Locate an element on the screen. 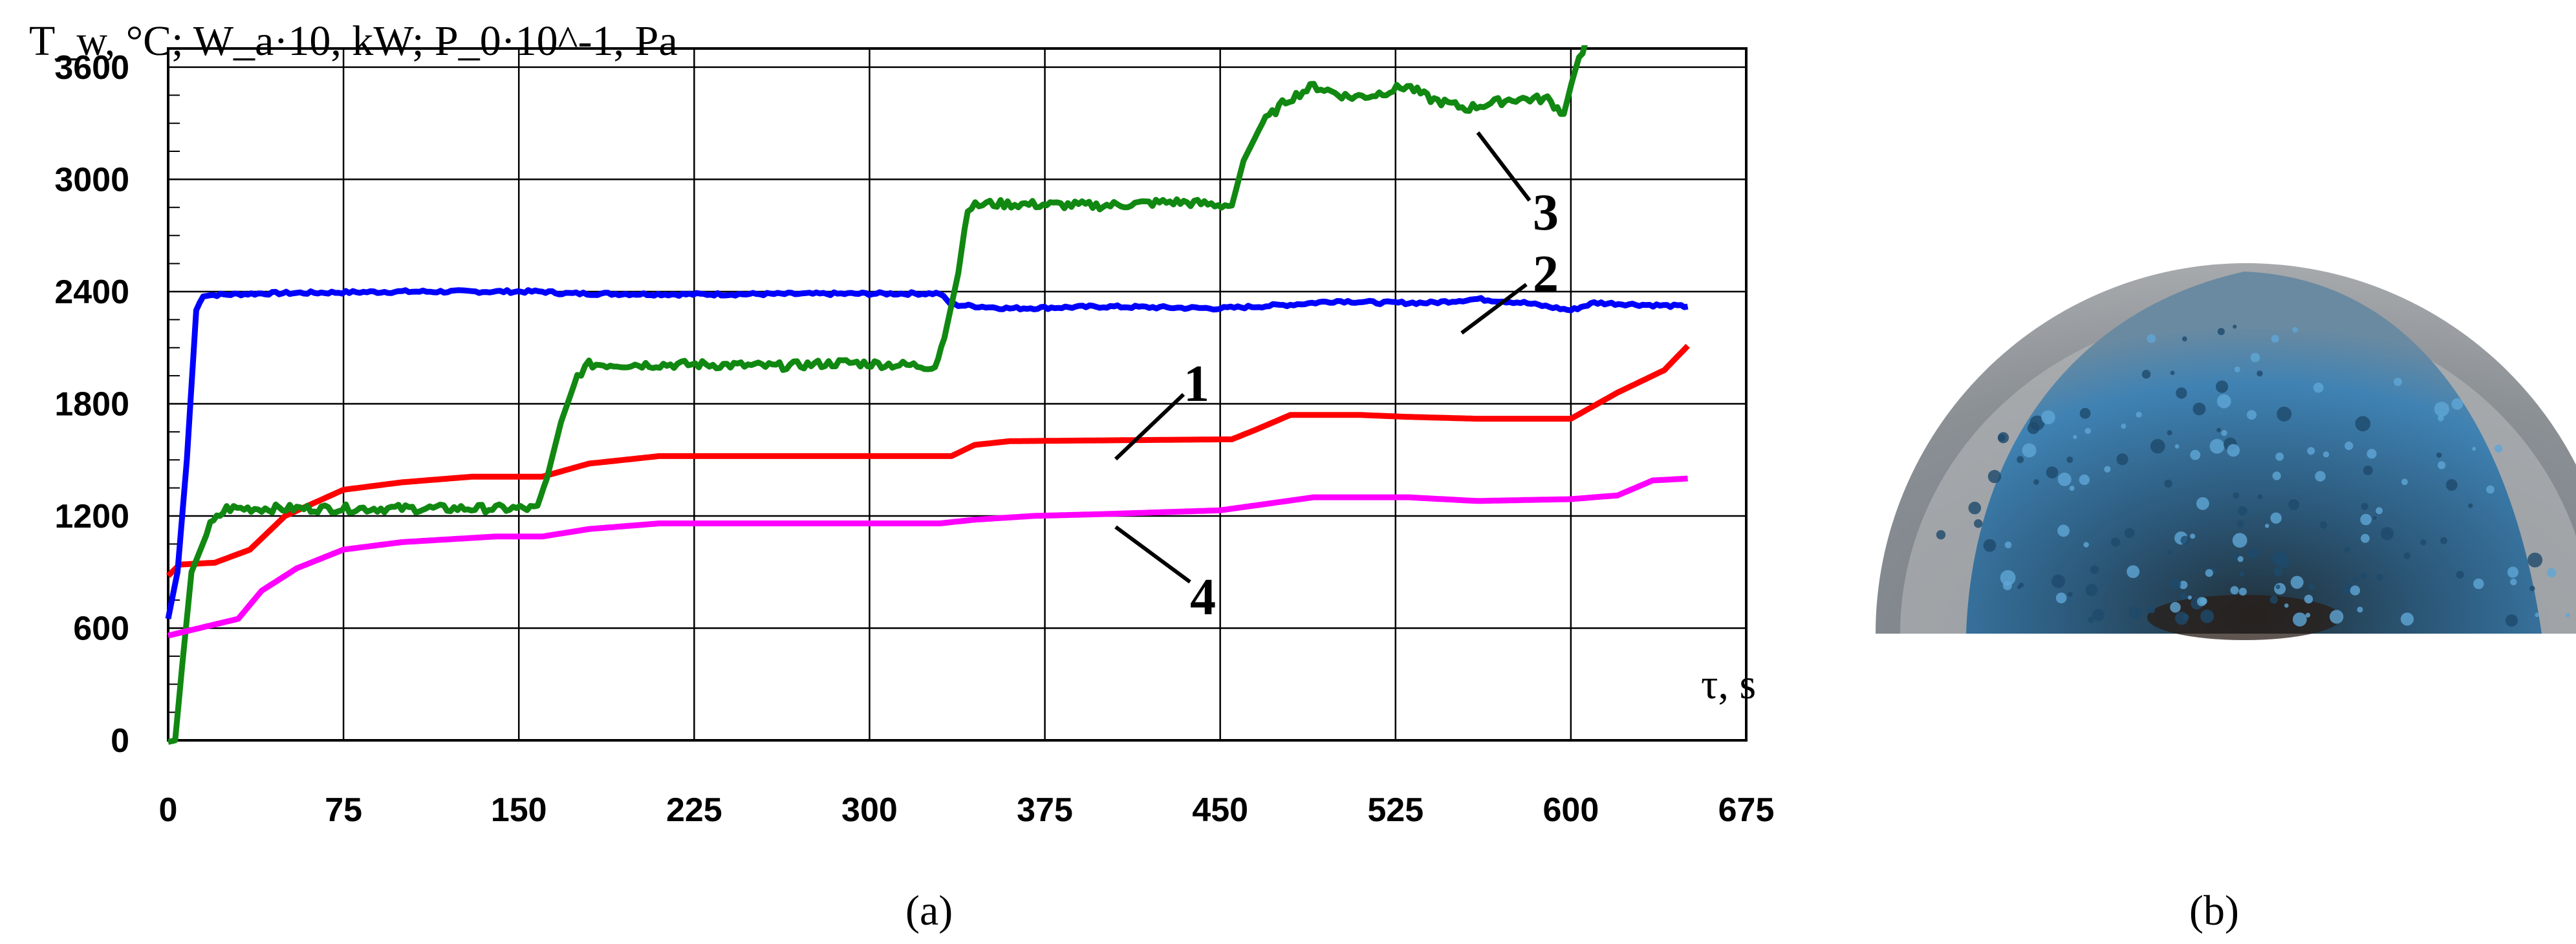 This screenshot has width=2576, height=944. panel-label-b: (b) is located at coordinates (2214, 911).